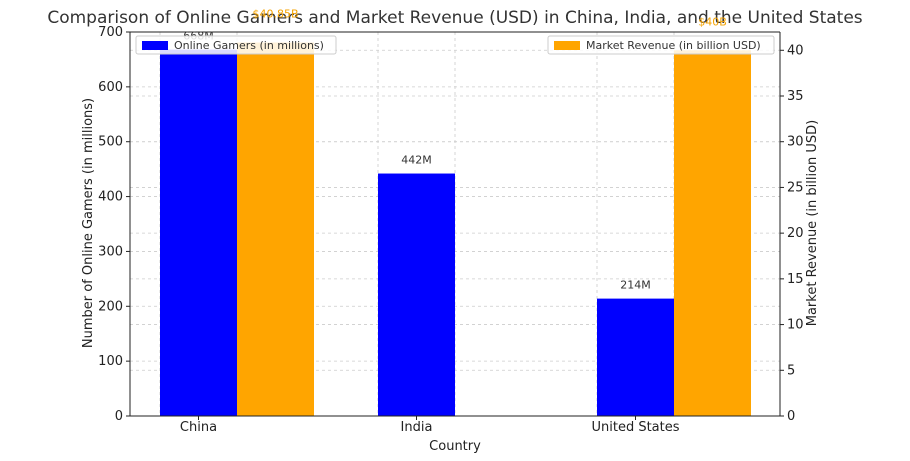 This screenshot has width=910, height=461. What do you see at coordinates (635, 285) in the screenshot?
I see `data-label-gamers-2: 214M` at bounding box center [635, 285].